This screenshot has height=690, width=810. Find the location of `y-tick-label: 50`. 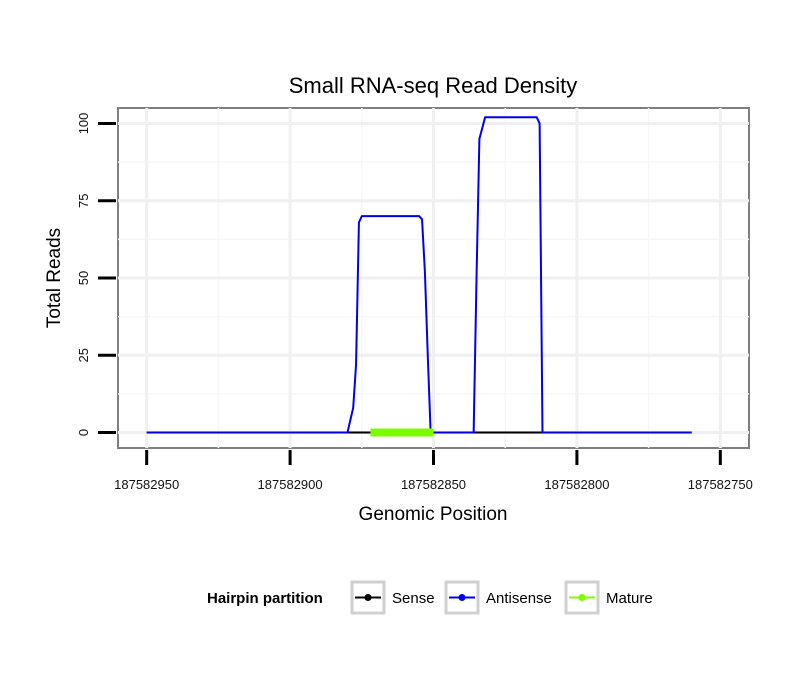

y-tick-label: 50 is located at coordinates (83, 278).